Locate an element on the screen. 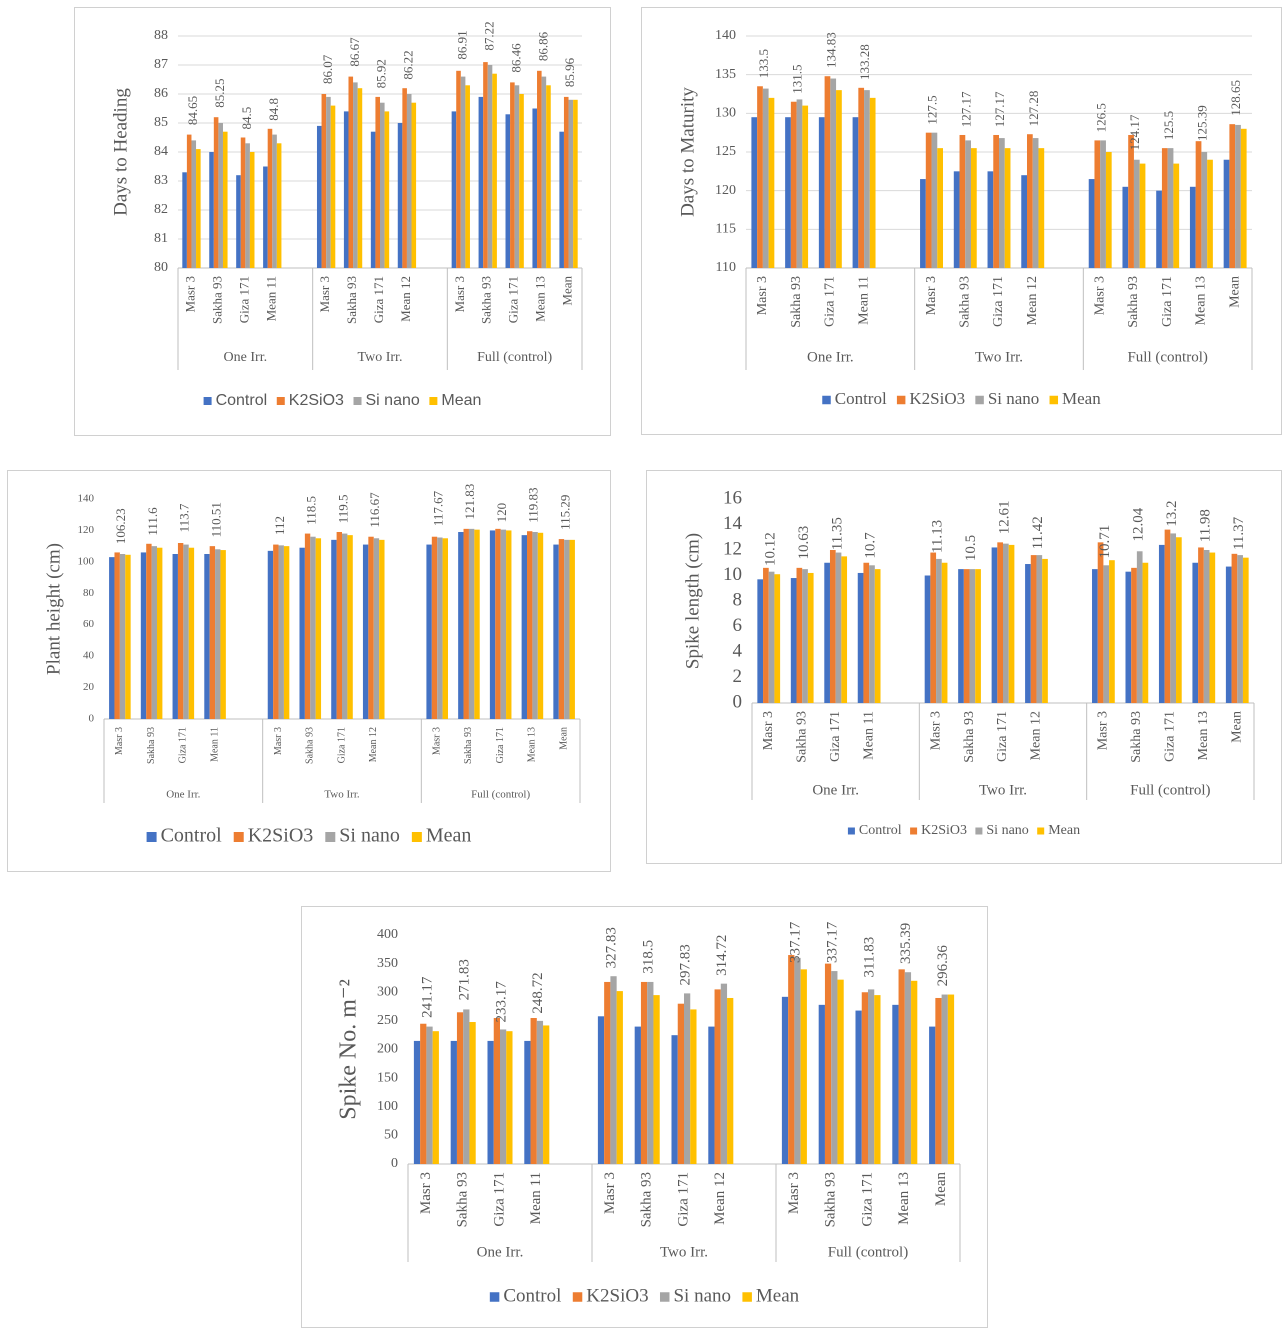 Image resolution: width=1283 pixels, height=1329 pixels. data-label: 84.8 is located at coordinates (273, 109).